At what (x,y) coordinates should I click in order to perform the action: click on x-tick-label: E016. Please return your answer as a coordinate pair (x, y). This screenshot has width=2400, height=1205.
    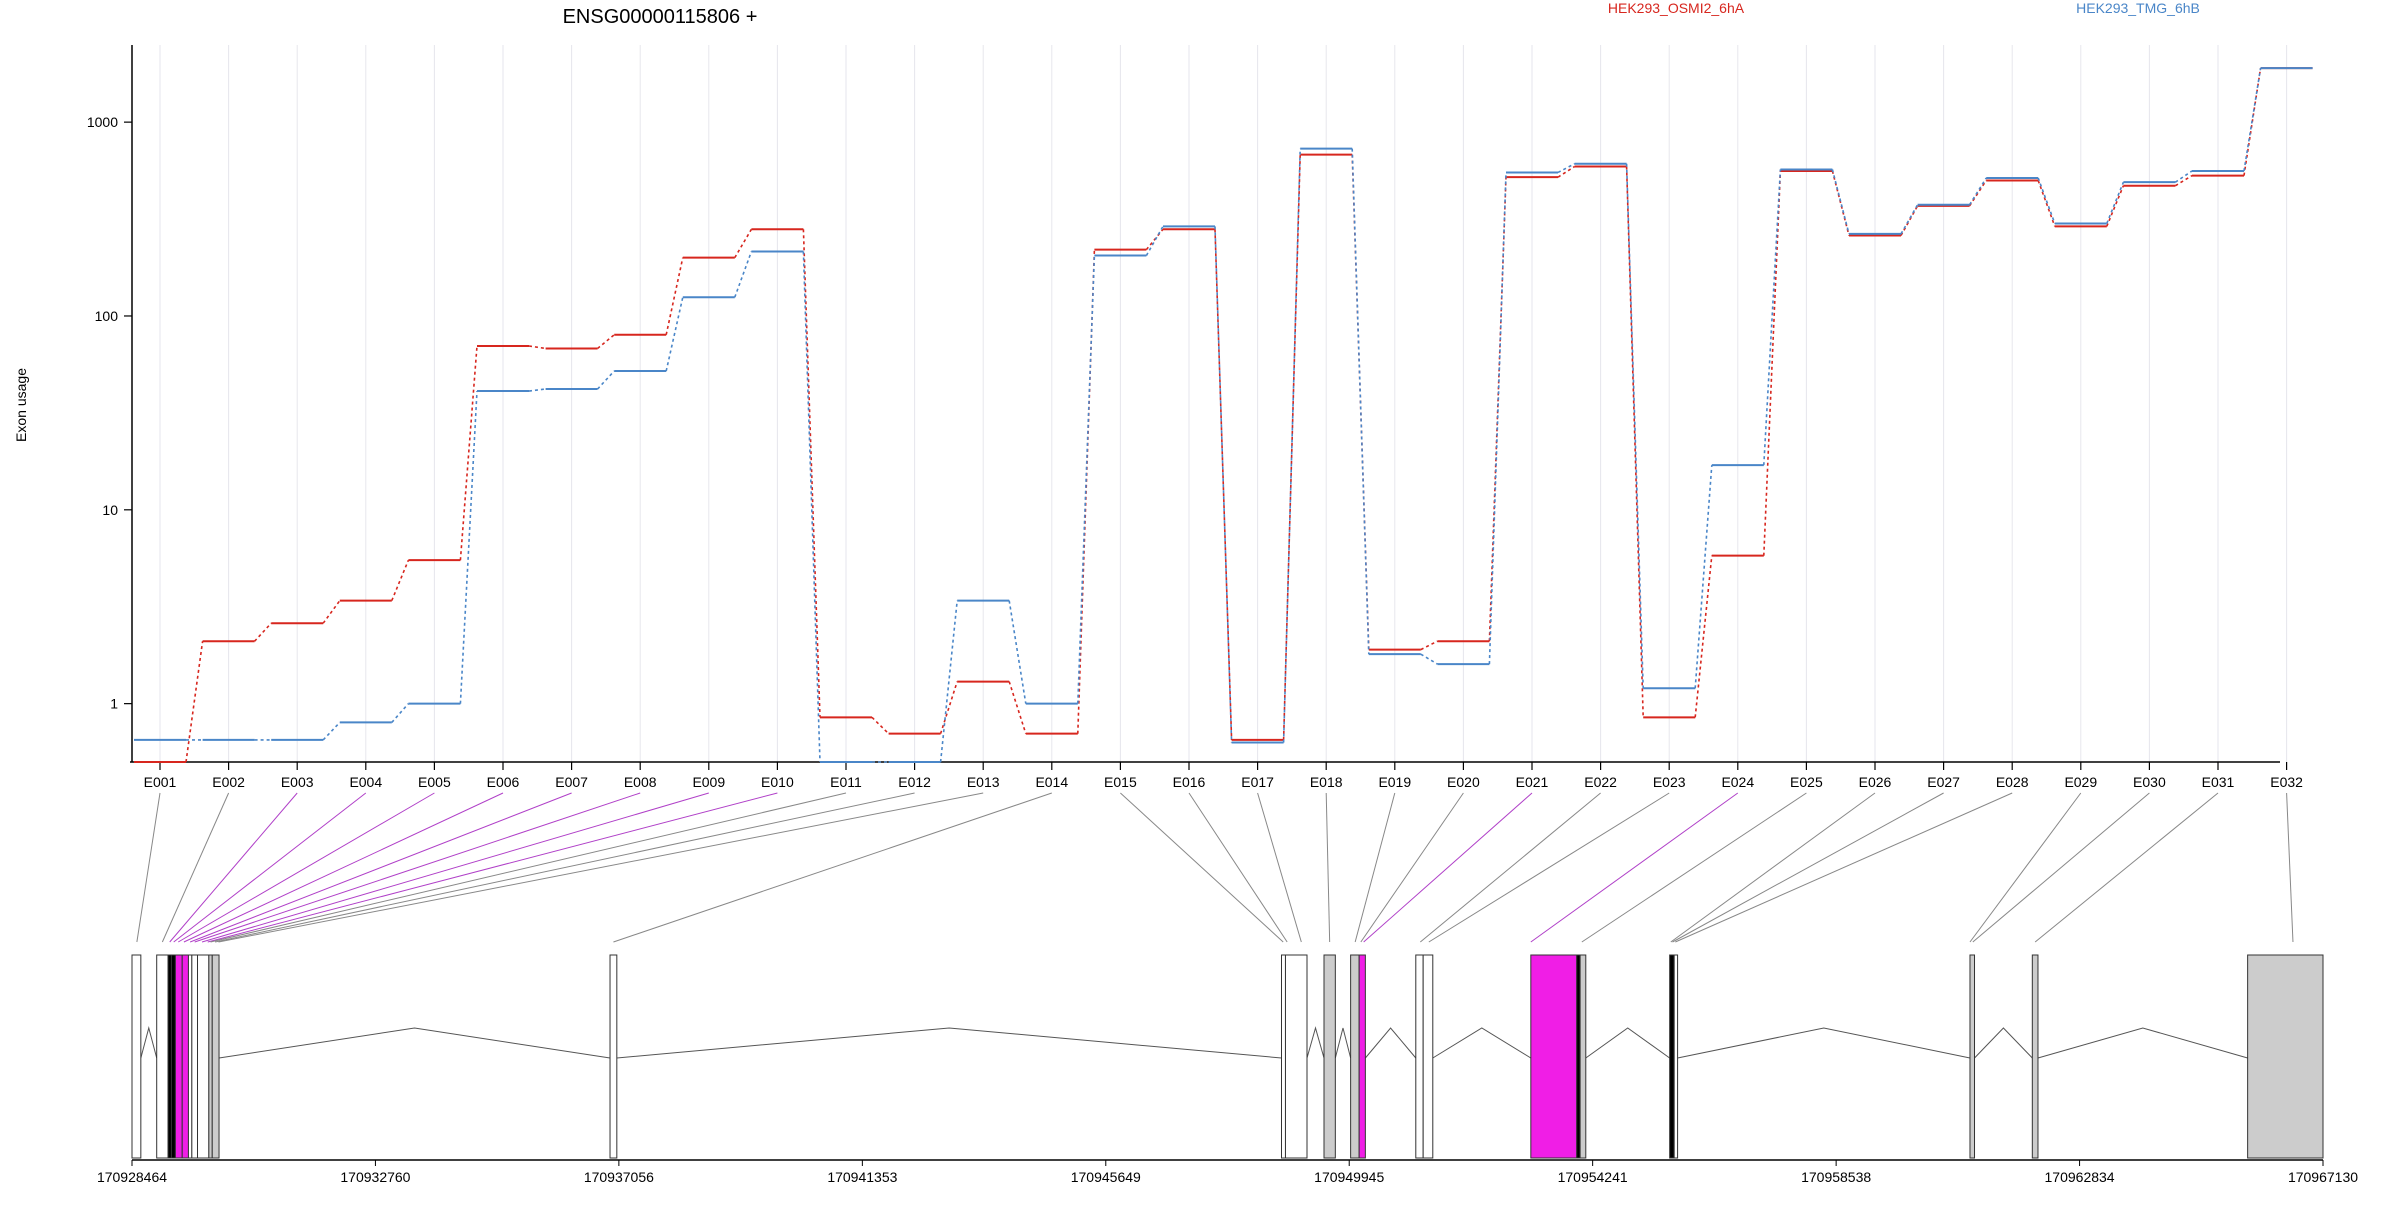
    Looking at the image, I should click on (1189, 782).